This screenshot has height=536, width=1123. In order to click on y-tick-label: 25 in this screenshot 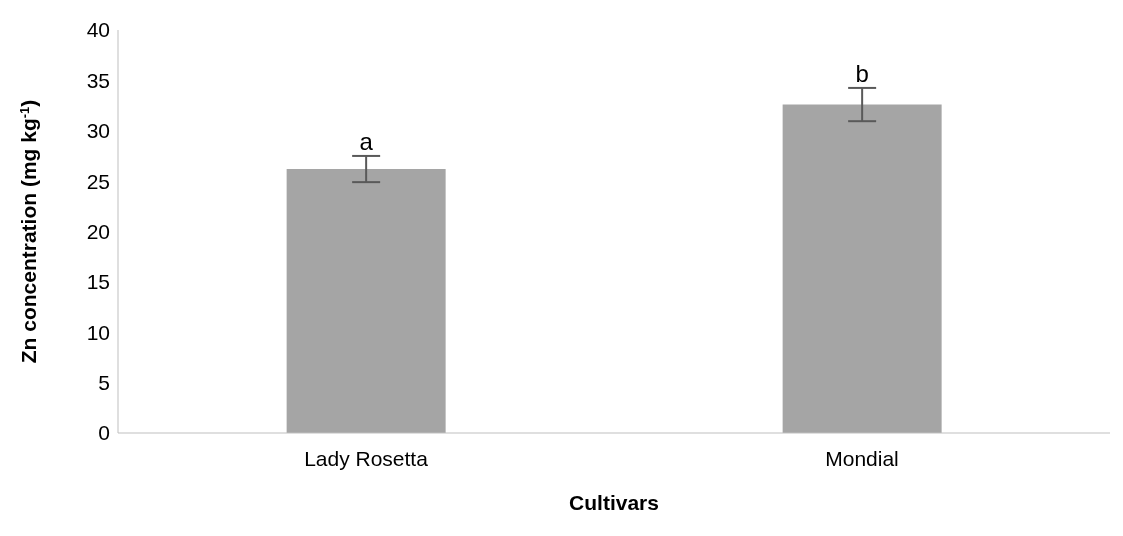, I will do `click(98, 181)`.